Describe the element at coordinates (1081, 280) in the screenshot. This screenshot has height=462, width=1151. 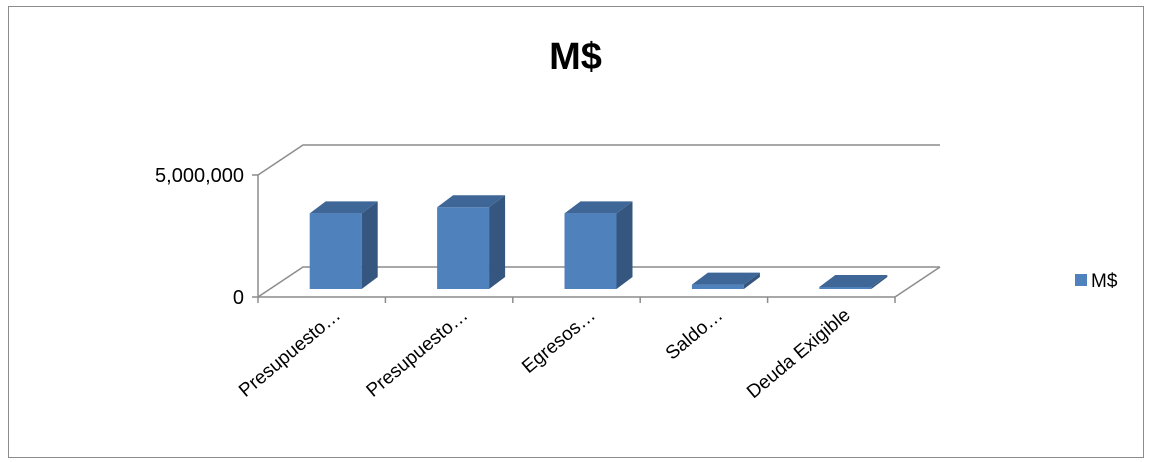
I see `legend-swatch` at that location.